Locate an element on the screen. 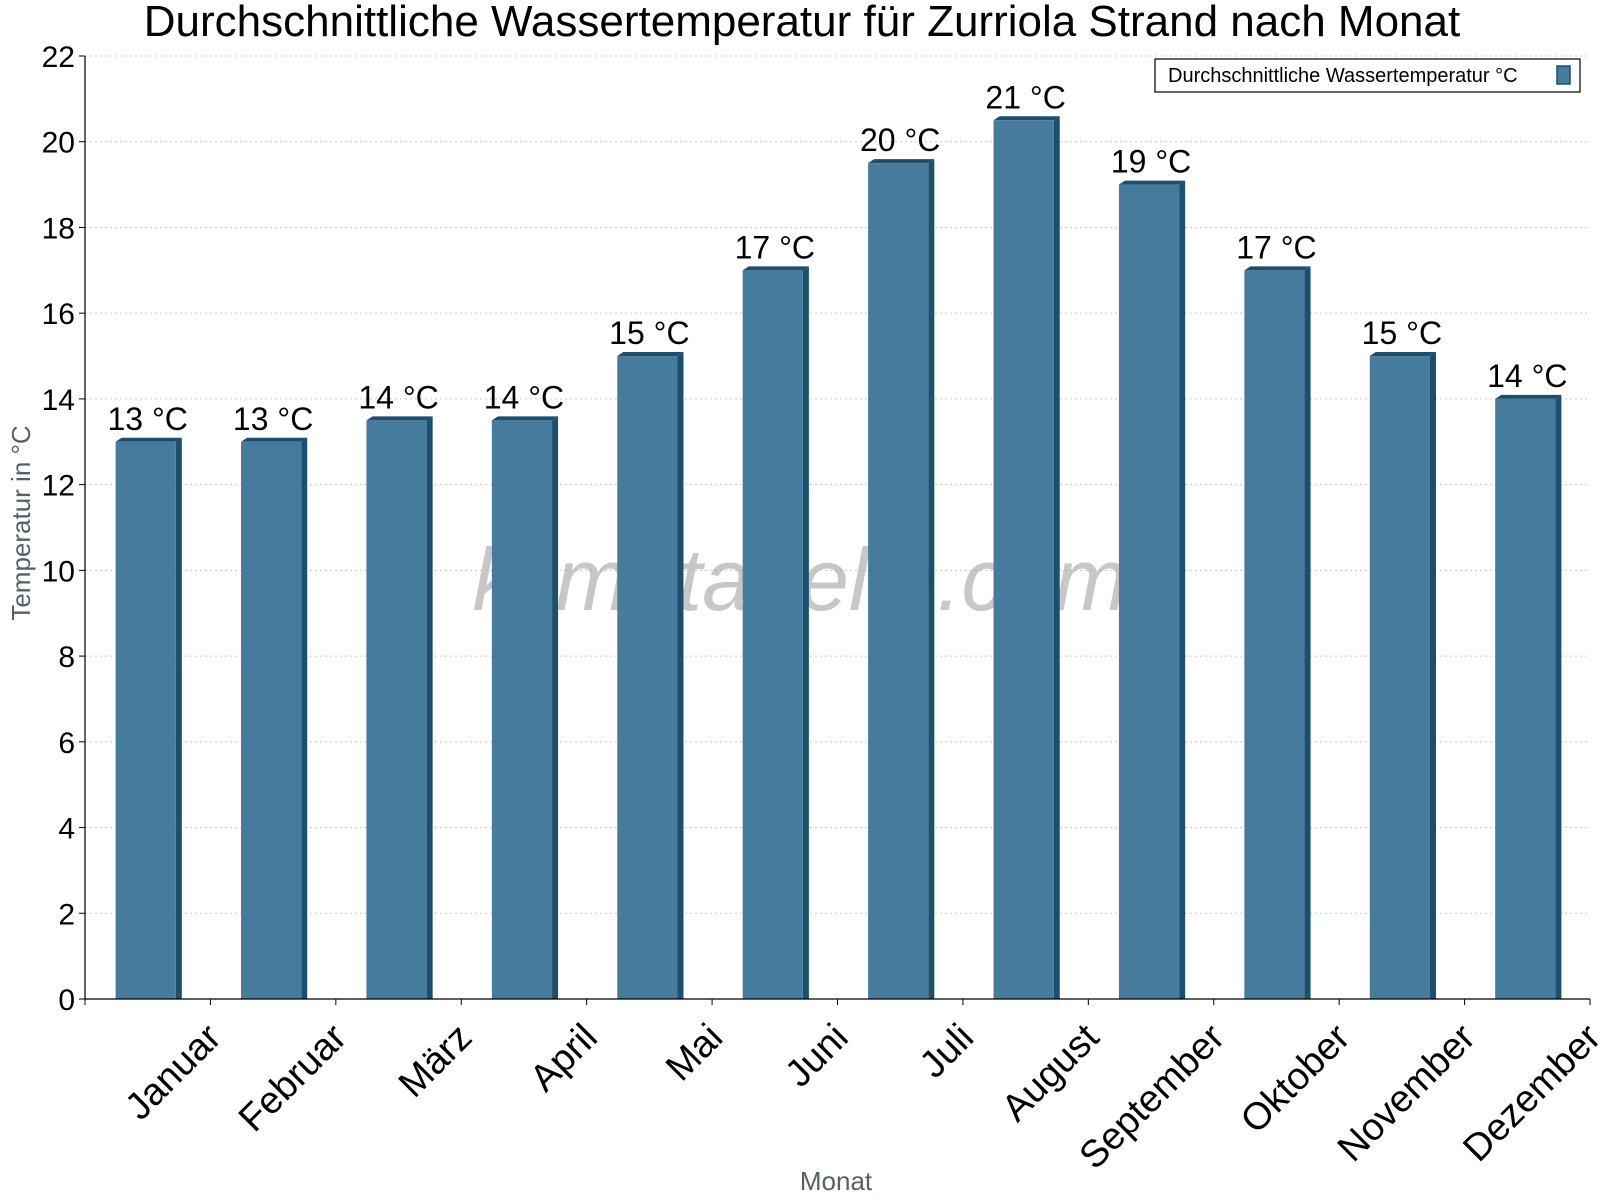 This screenshot has width=1600, height=1200. legend-box is located at coordinates (1367, 75).